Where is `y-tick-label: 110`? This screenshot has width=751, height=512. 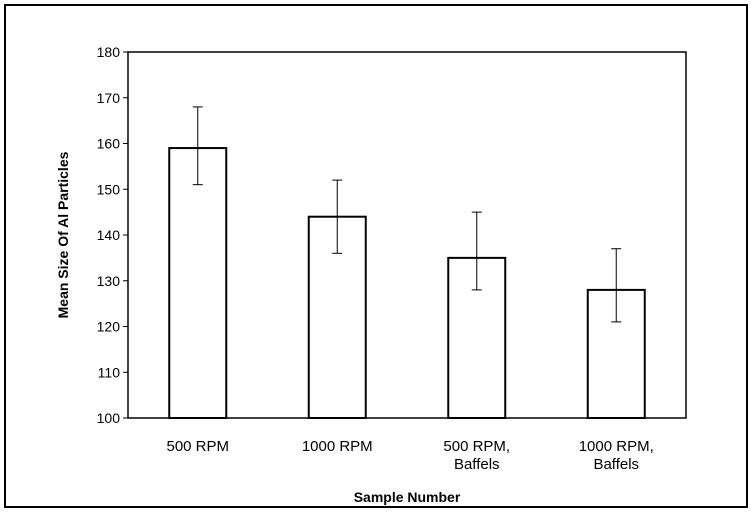 y-tick-label: 110 is located at coordinates (109, 372).